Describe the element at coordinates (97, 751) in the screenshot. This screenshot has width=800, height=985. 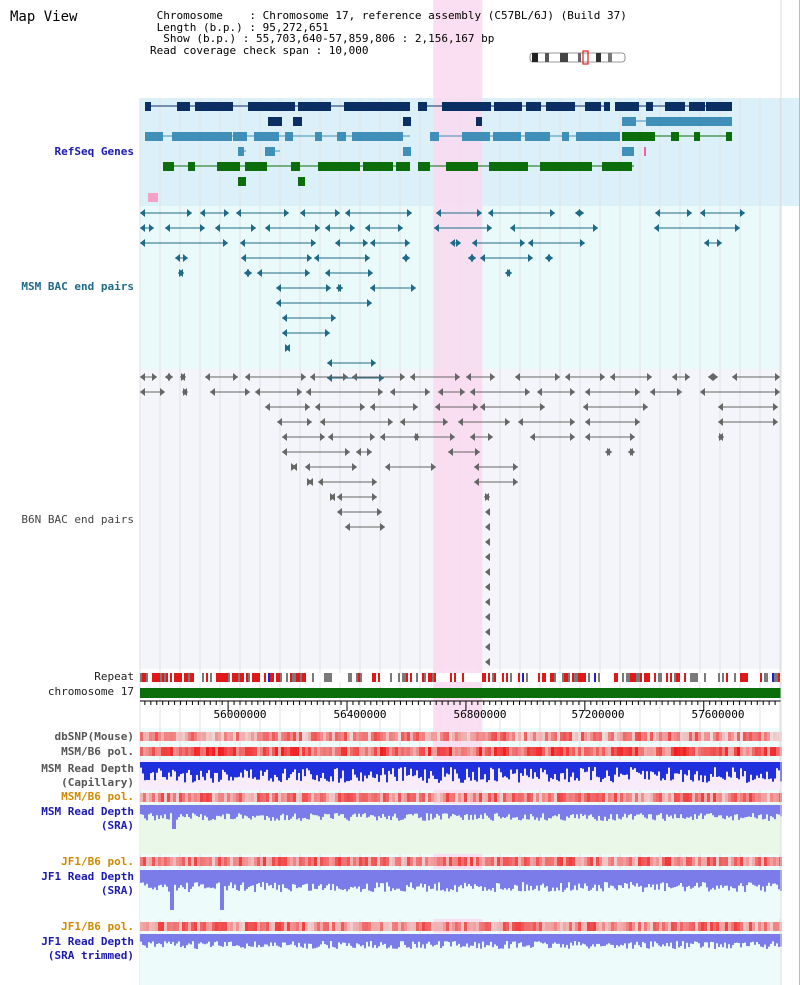
I see `track-label-msm-b6-pol-1: MSM/B6 pol.` at that location.